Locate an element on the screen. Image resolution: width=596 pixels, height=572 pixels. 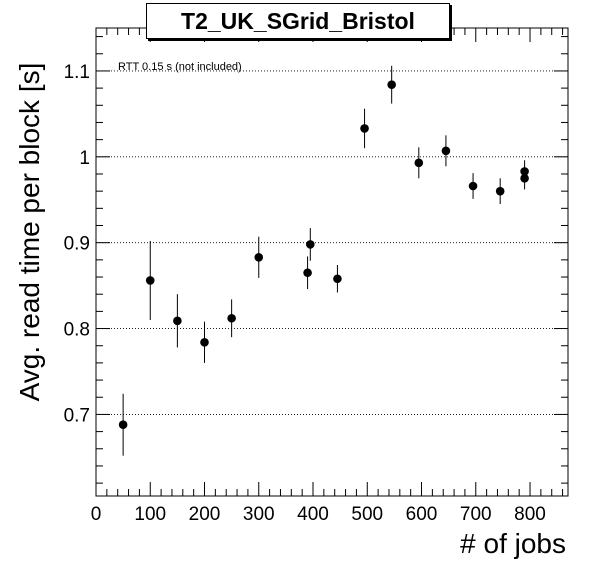
x-tick-label: 600 is located at coordinates (422, 514).